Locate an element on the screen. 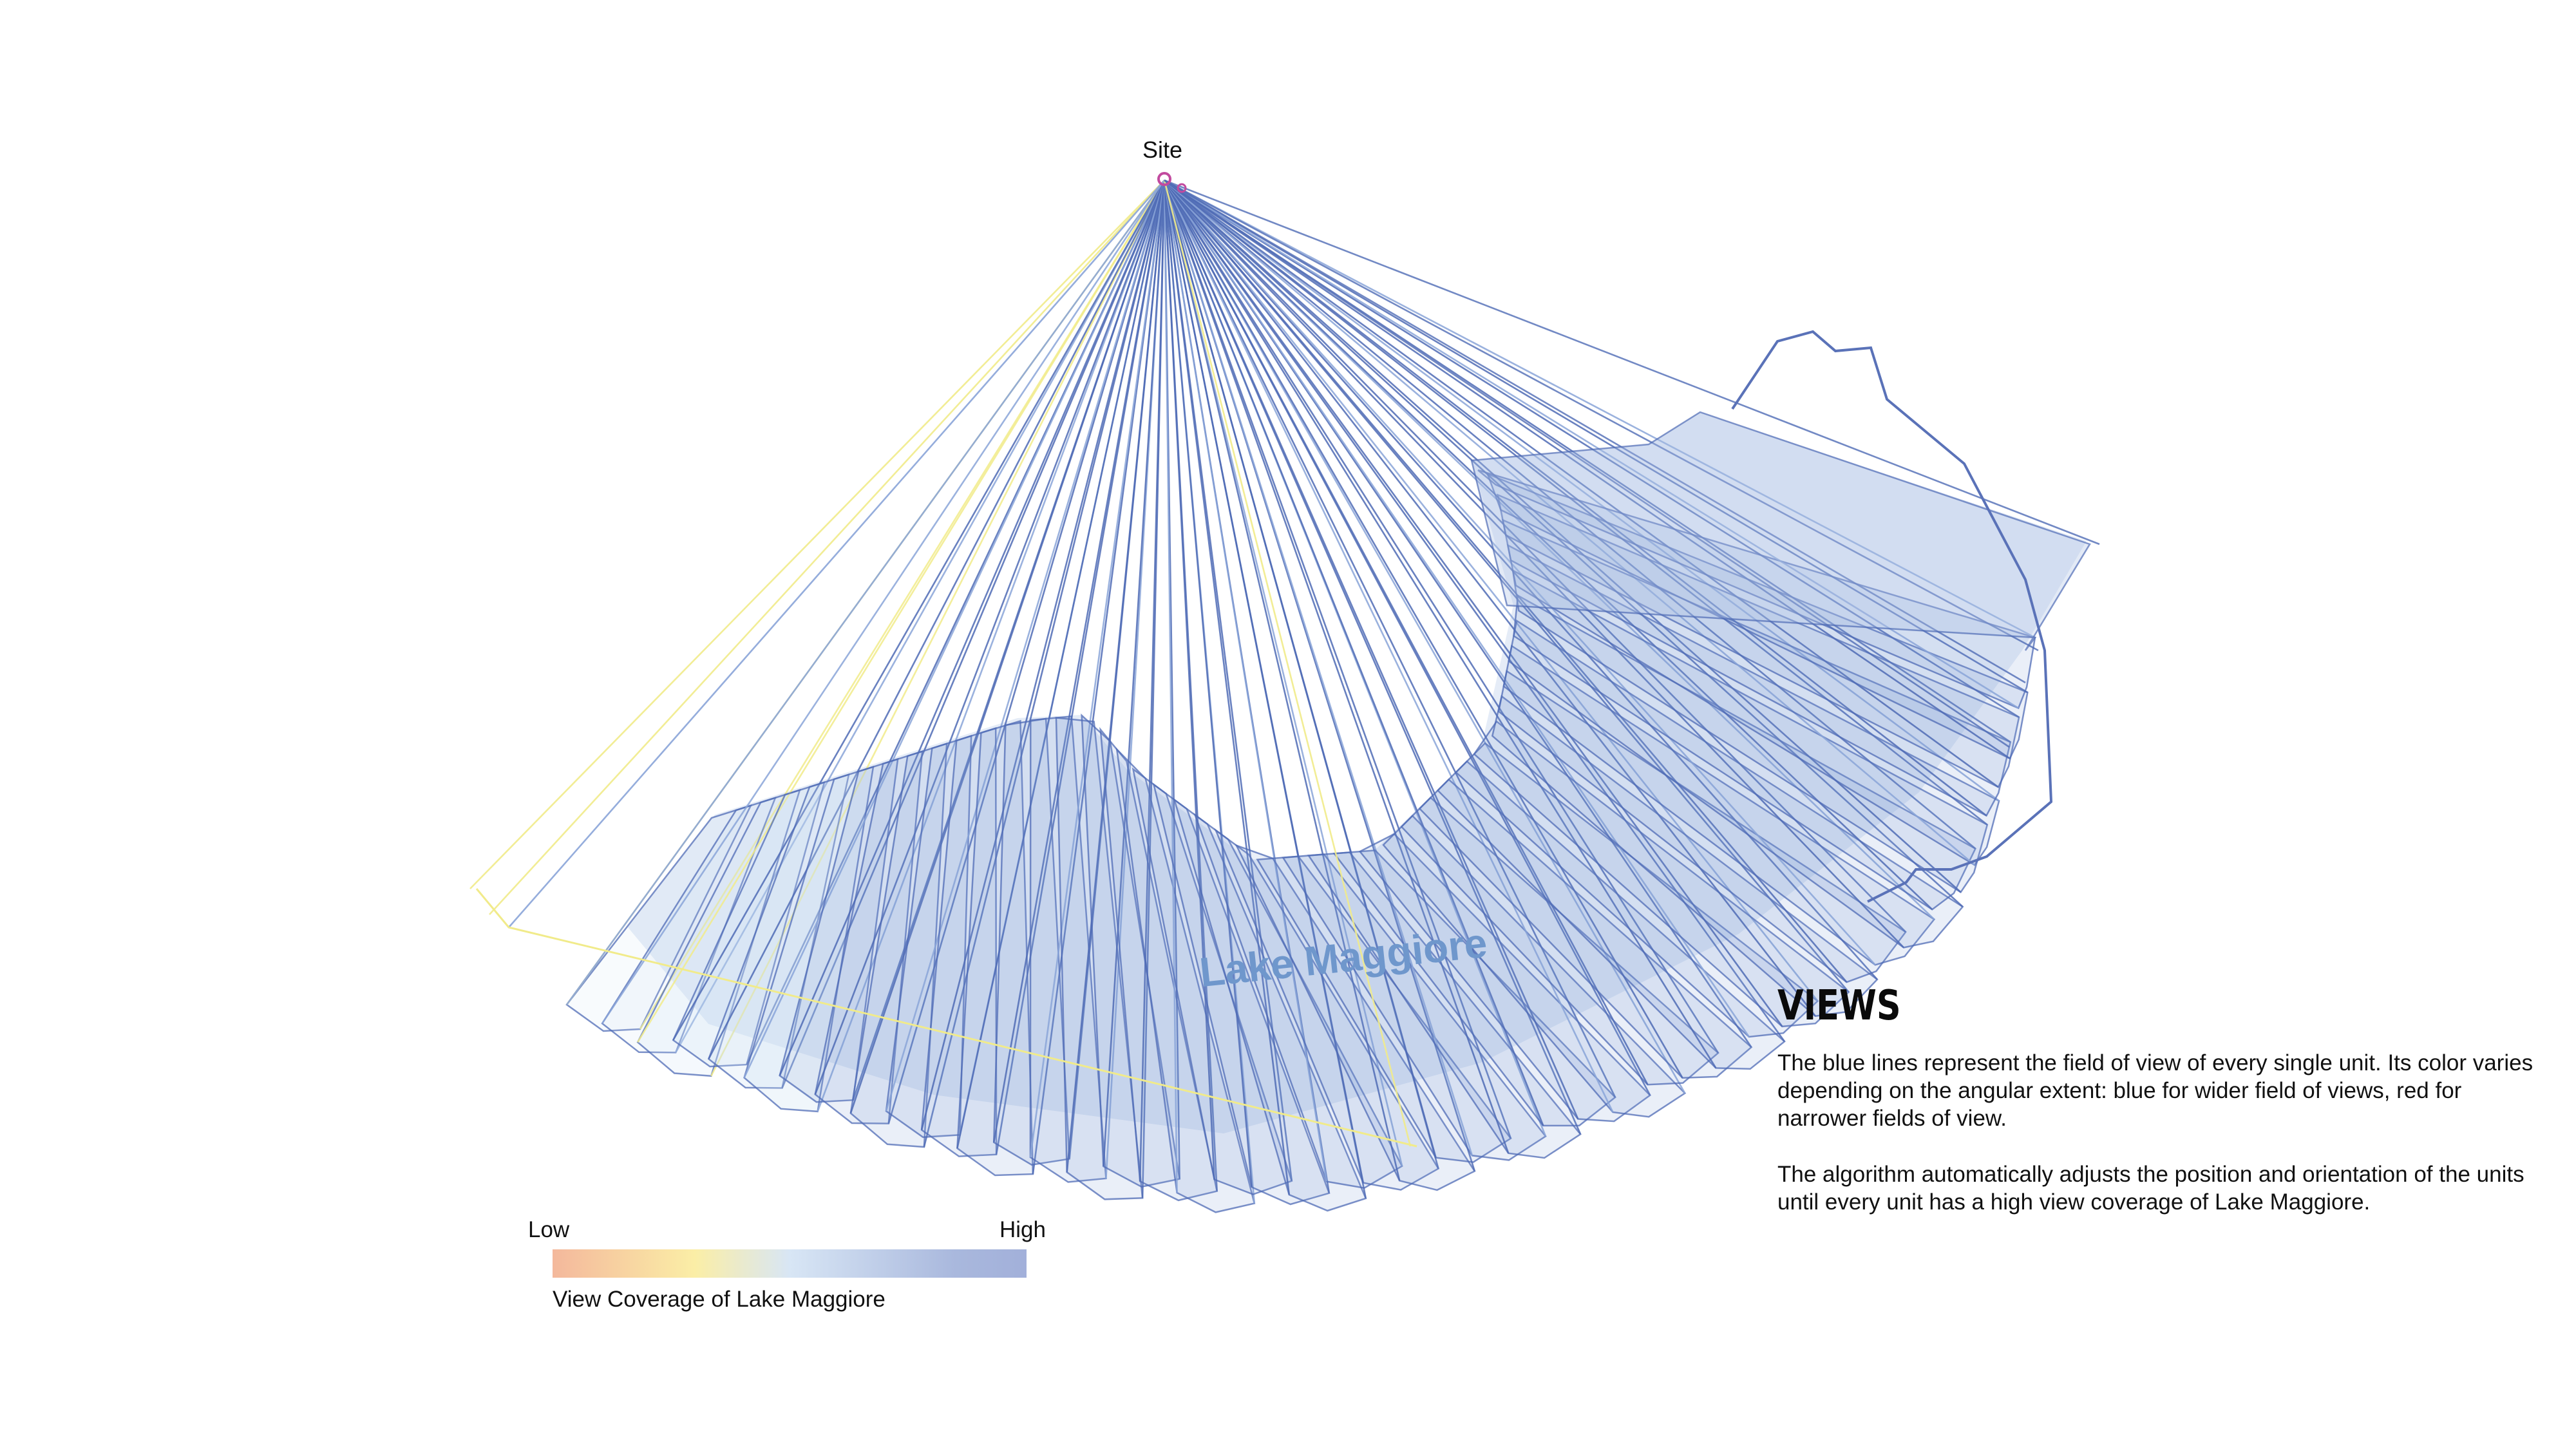  views-heading: VIEWS is located at coordinates (1839, 1006).